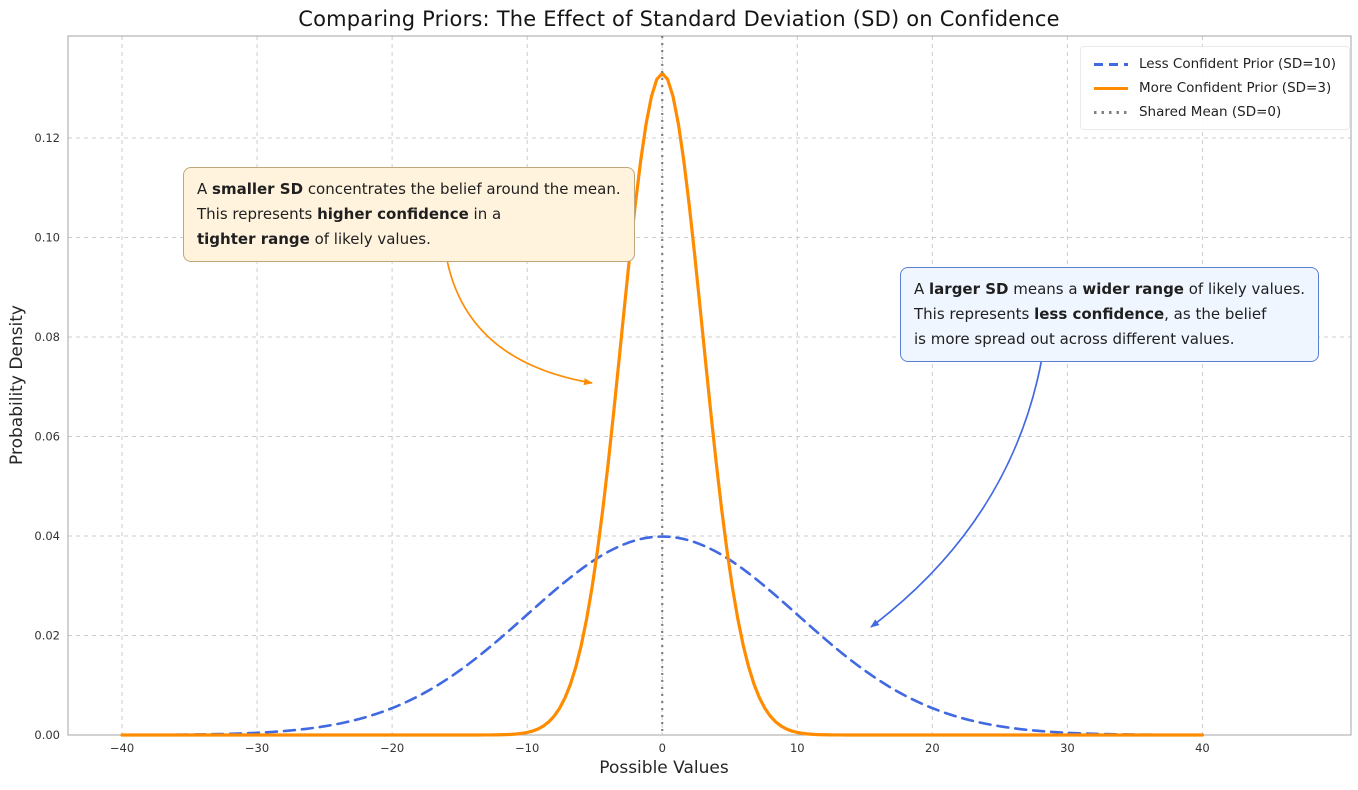 Image resolution: width=1358 pixels, height=790 pixels. Describe the element at coordinates (314, 239) in the screenshot. I see `annotation-text-line: tighter range of likely values.` at that location.